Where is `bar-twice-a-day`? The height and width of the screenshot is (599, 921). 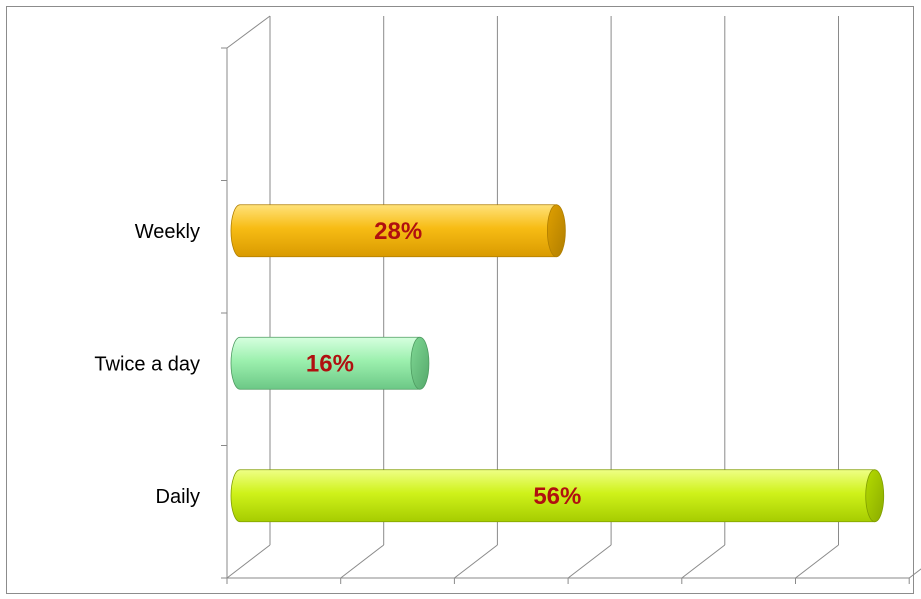
bar-twice-a-day is located at coordinates (330, 363).